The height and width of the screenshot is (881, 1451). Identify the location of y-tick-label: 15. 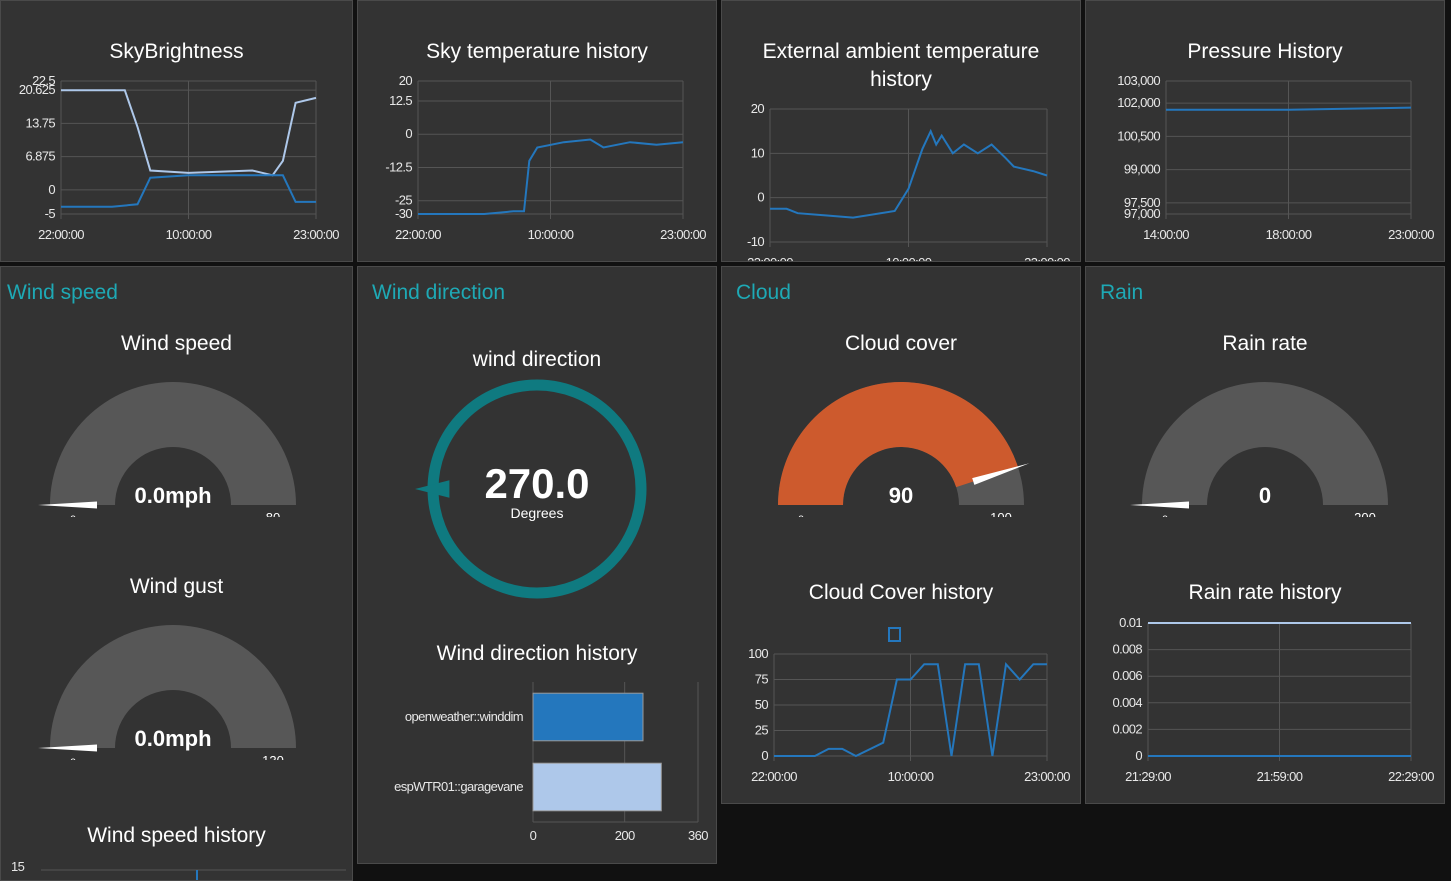
(18, 866).